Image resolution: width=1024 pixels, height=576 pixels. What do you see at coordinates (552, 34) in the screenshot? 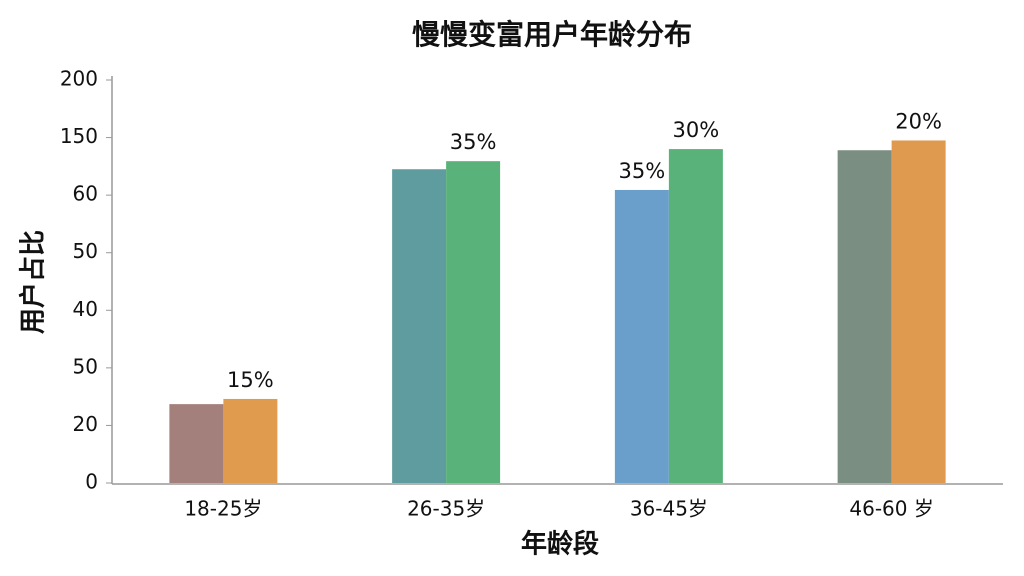
I see `chart-title: 慢慢变富用户年龄分布` at bounding box center [552, 34].